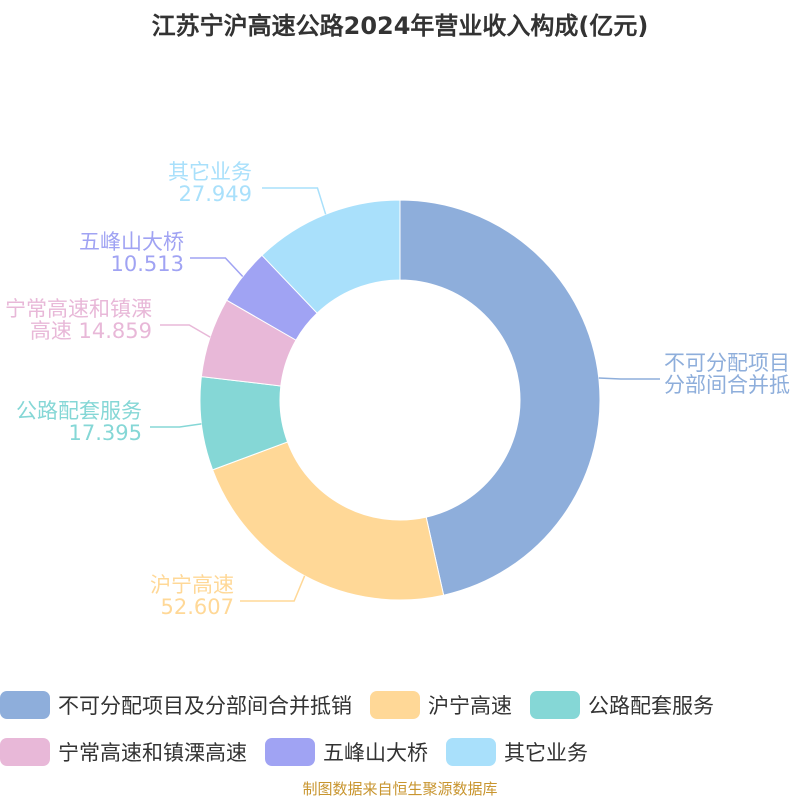 The height and width of the screenshot is (800, 800). I want to click on callout-line-text: 52.607, so click(197, 607).